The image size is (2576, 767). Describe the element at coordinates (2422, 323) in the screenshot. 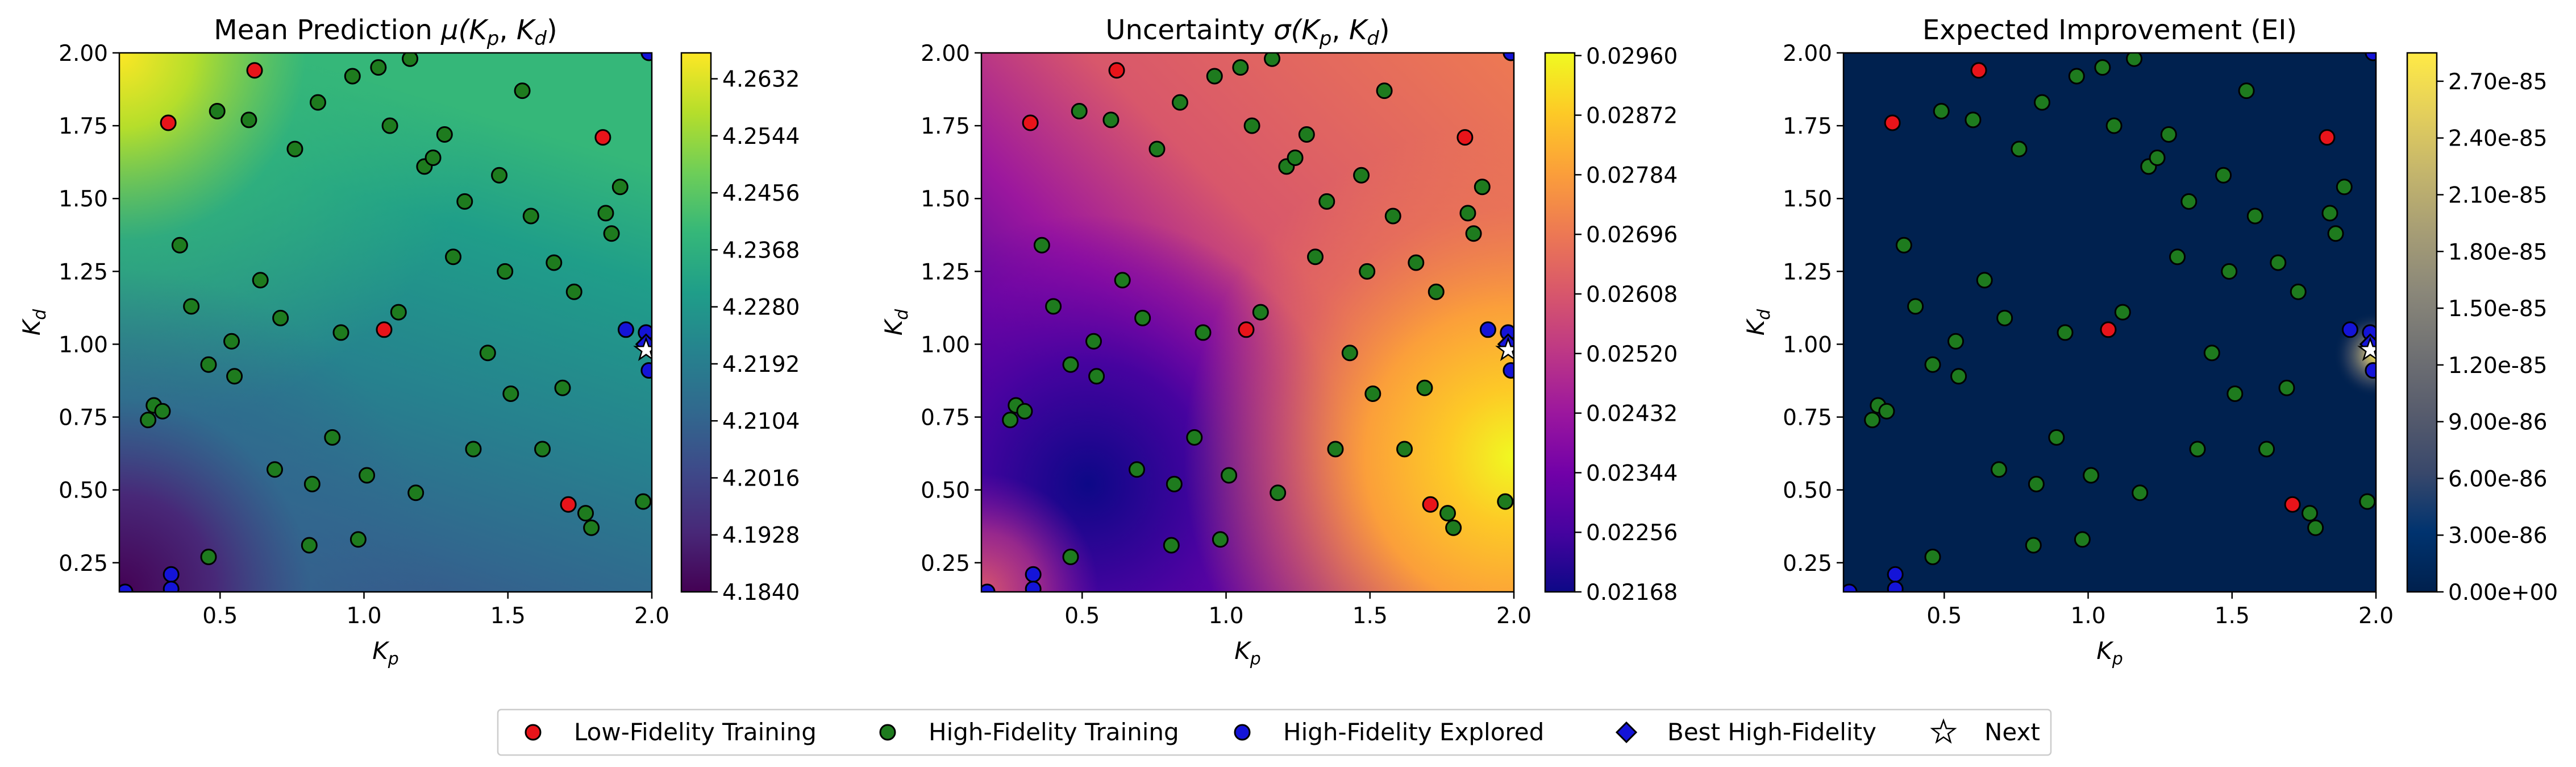

I see `colorbar` at that location.